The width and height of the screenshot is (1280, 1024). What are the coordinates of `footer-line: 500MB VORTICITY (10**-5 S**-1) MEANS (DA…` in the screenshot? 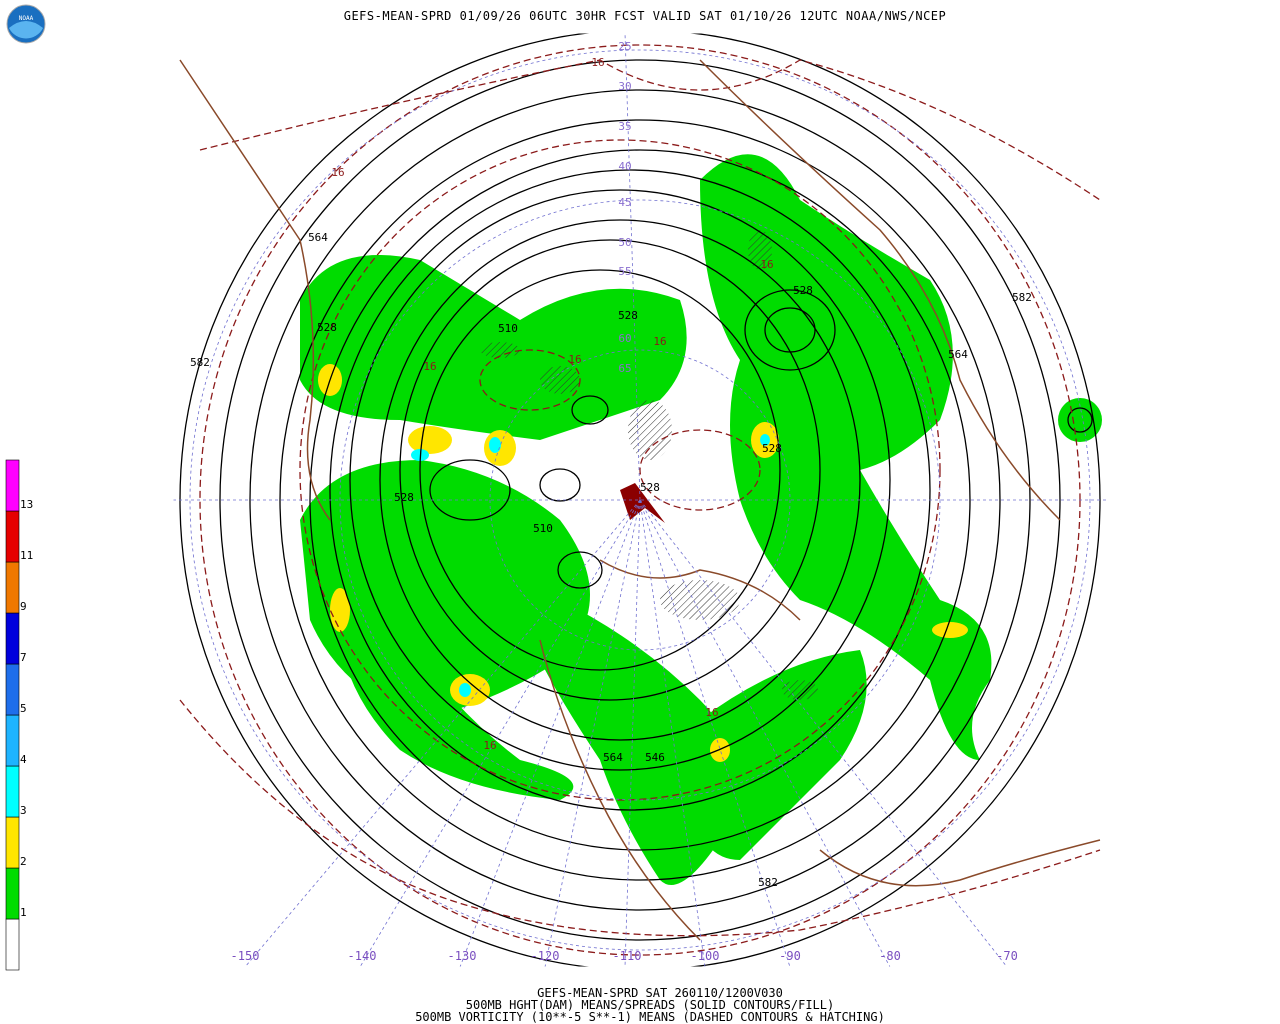 It's located at (650, 1017).